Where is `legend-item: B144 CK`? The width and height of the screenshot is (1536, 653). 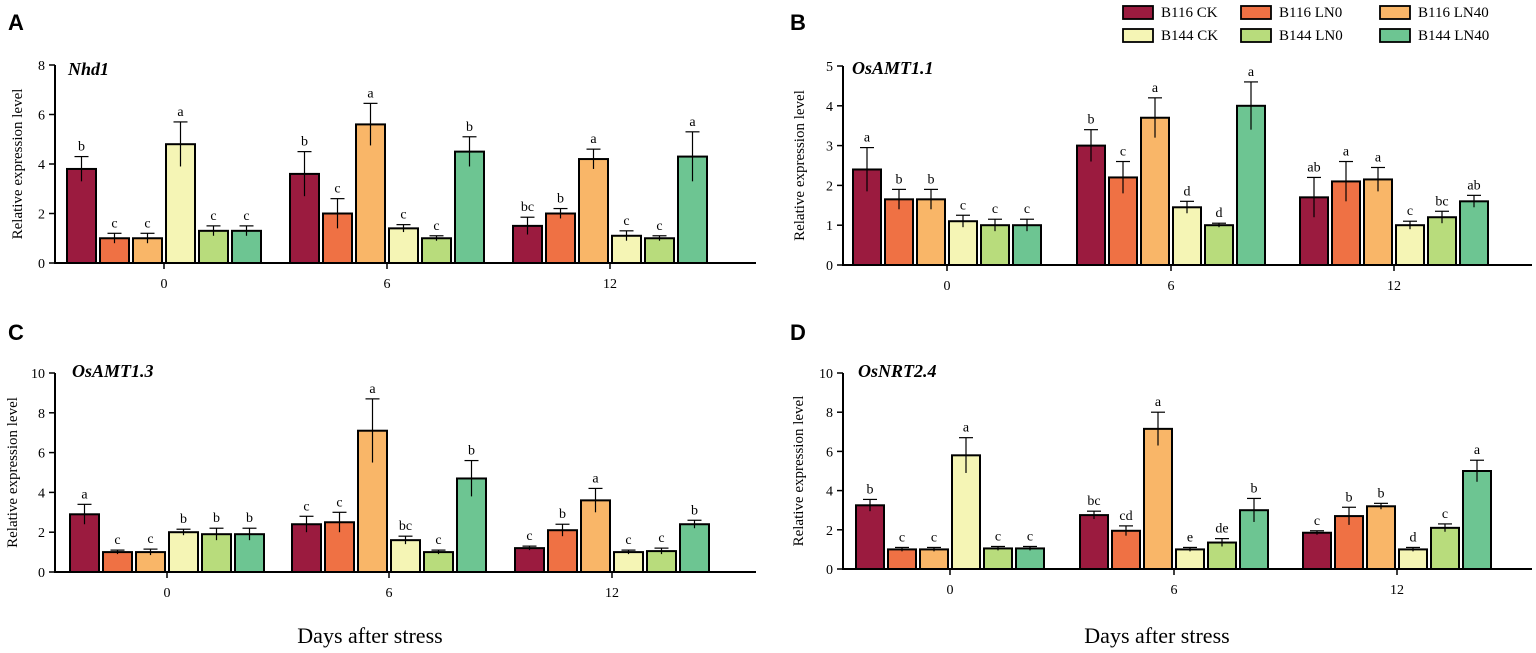 legend-item: B144 CK is located at coordinates (1170, 36).